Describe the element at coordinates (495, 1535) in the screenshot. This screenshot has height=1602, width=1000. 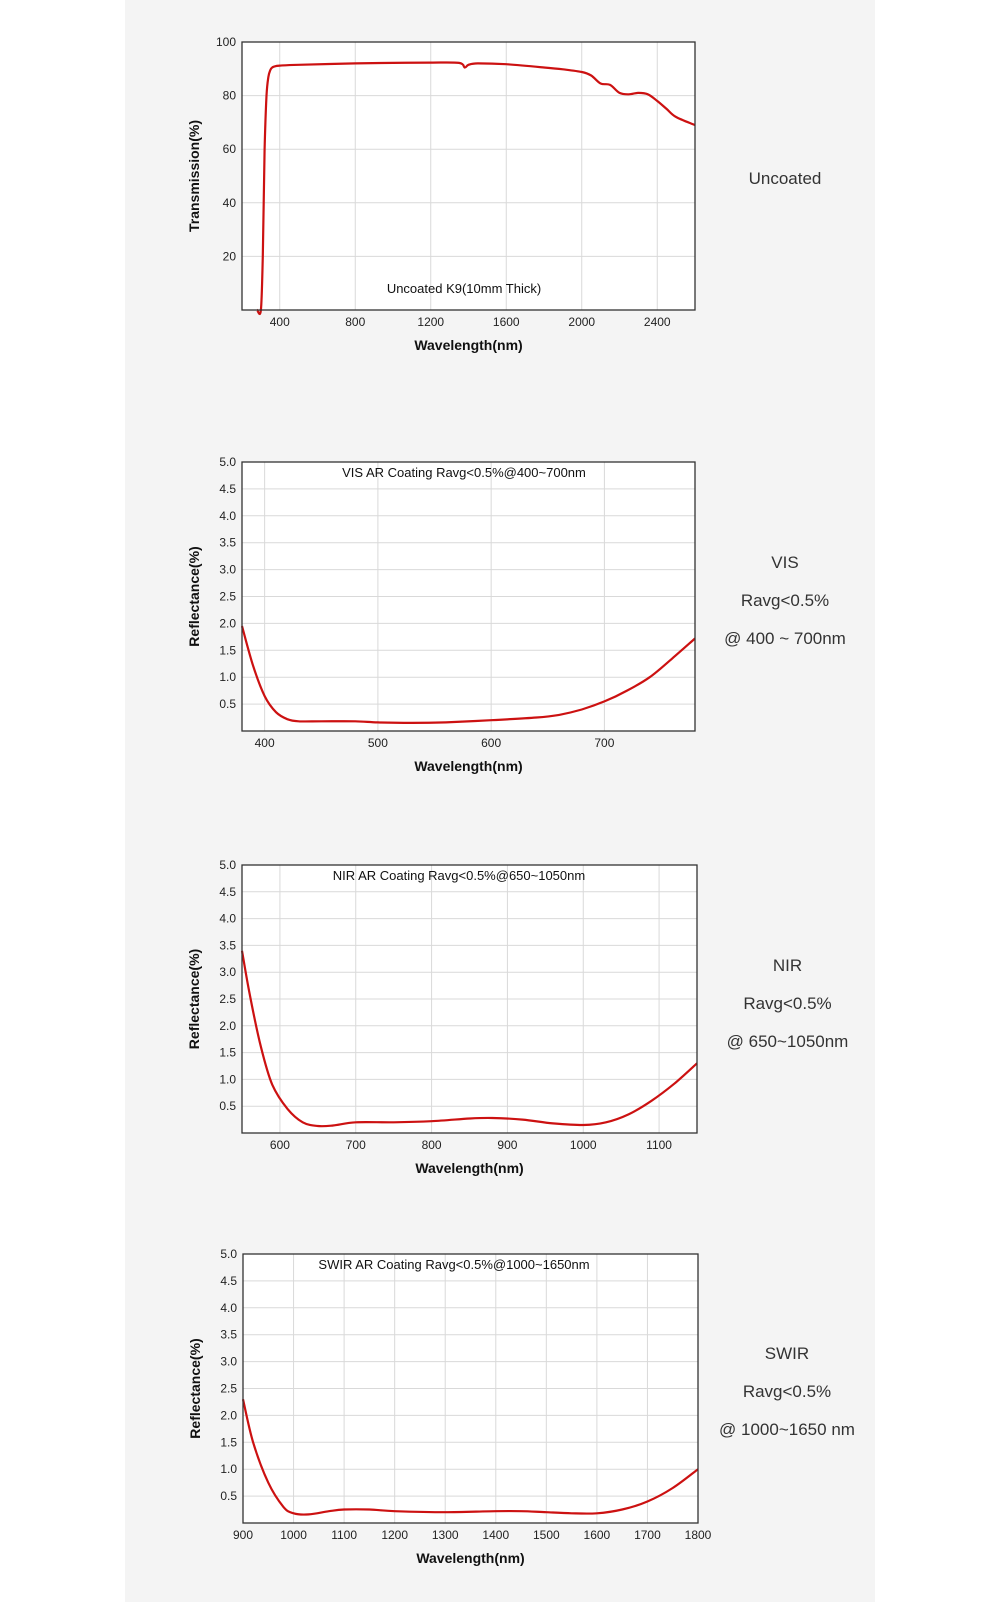
I see `x-tick-label: 1400` at that location.